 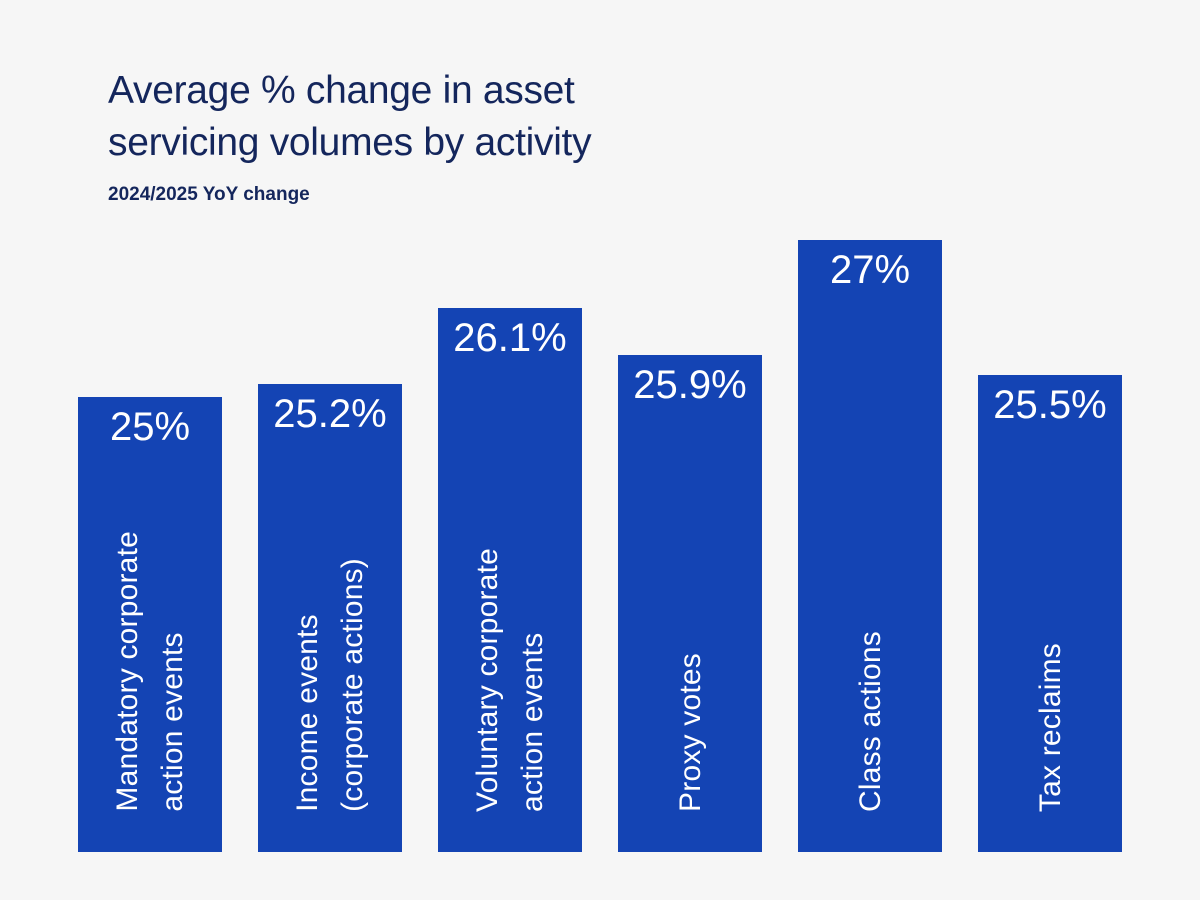 I want to click on bar-category-label: Class actions, so click(x=870, y=721).